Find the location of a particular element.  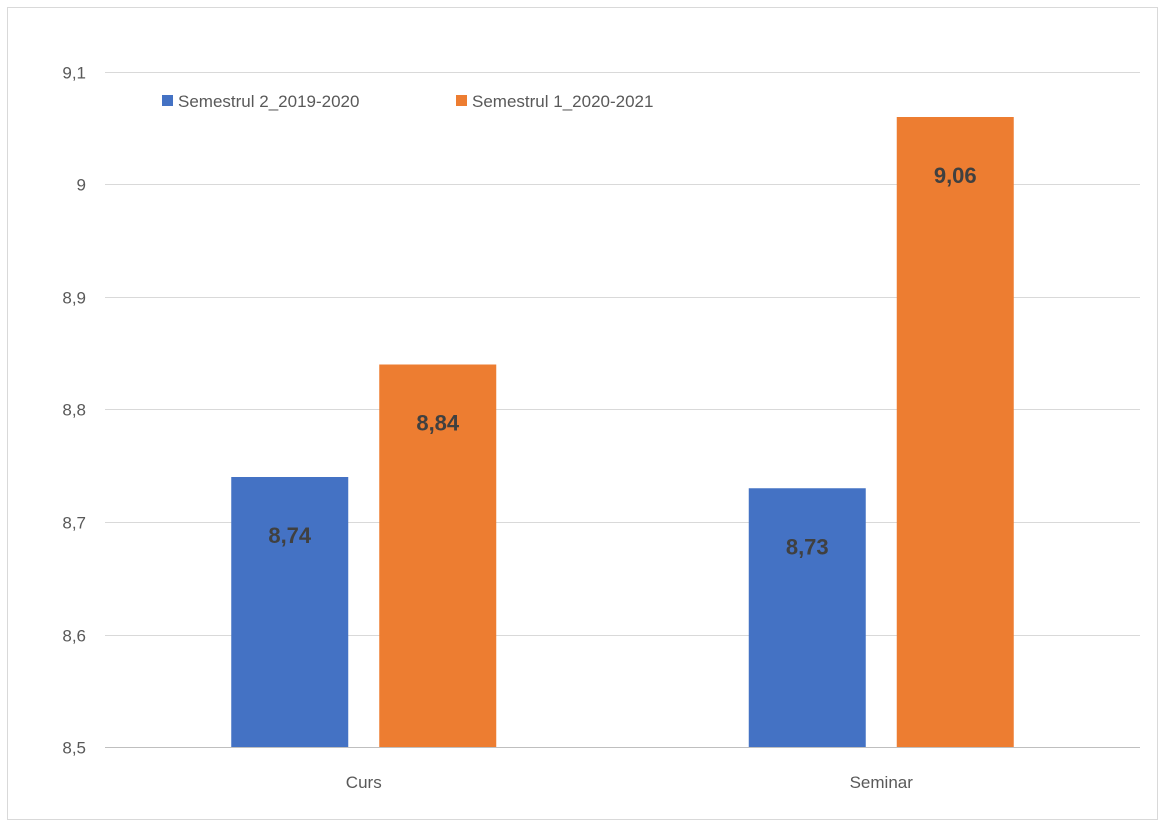

y-tick-label: 8,9 is located at coordinates (74, 298).